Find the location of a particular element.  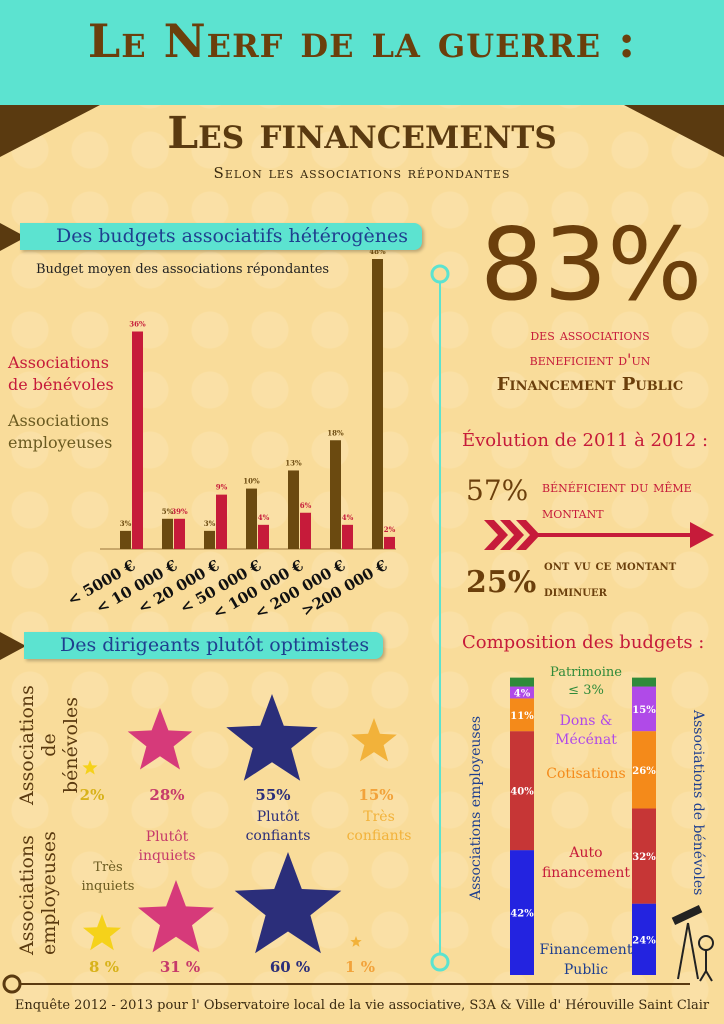

evo-57-value: 57% is located at coordinates (497, 490).